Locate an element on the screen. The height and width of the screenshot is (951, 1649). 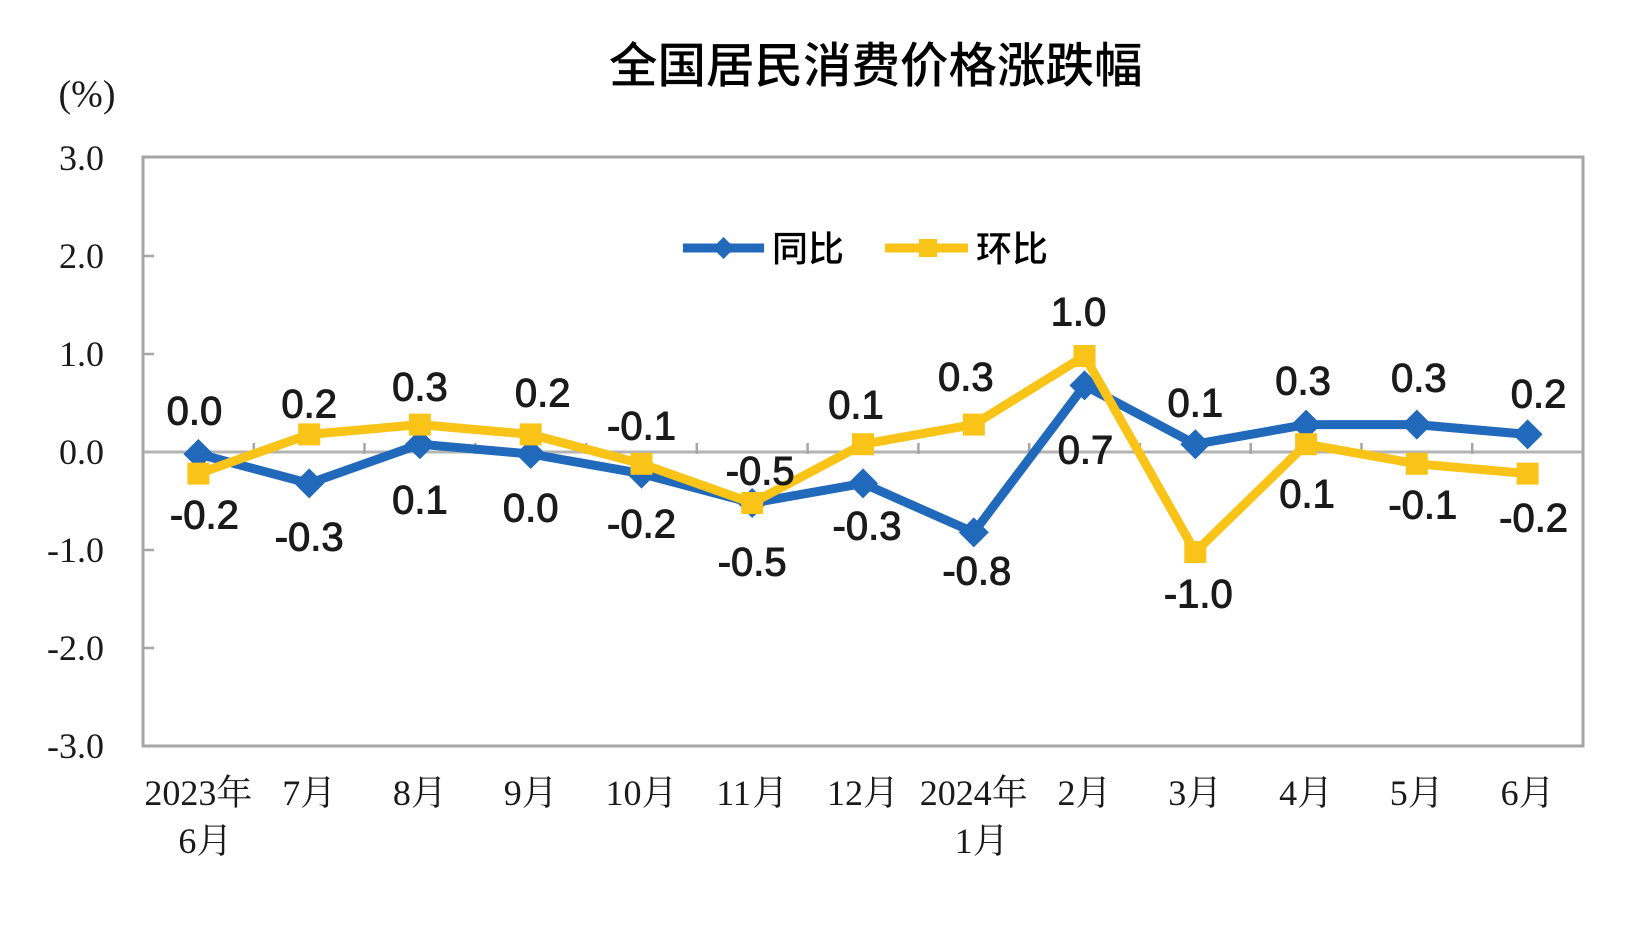
svg-text: 3.0 is located at coordinates (81, 158).